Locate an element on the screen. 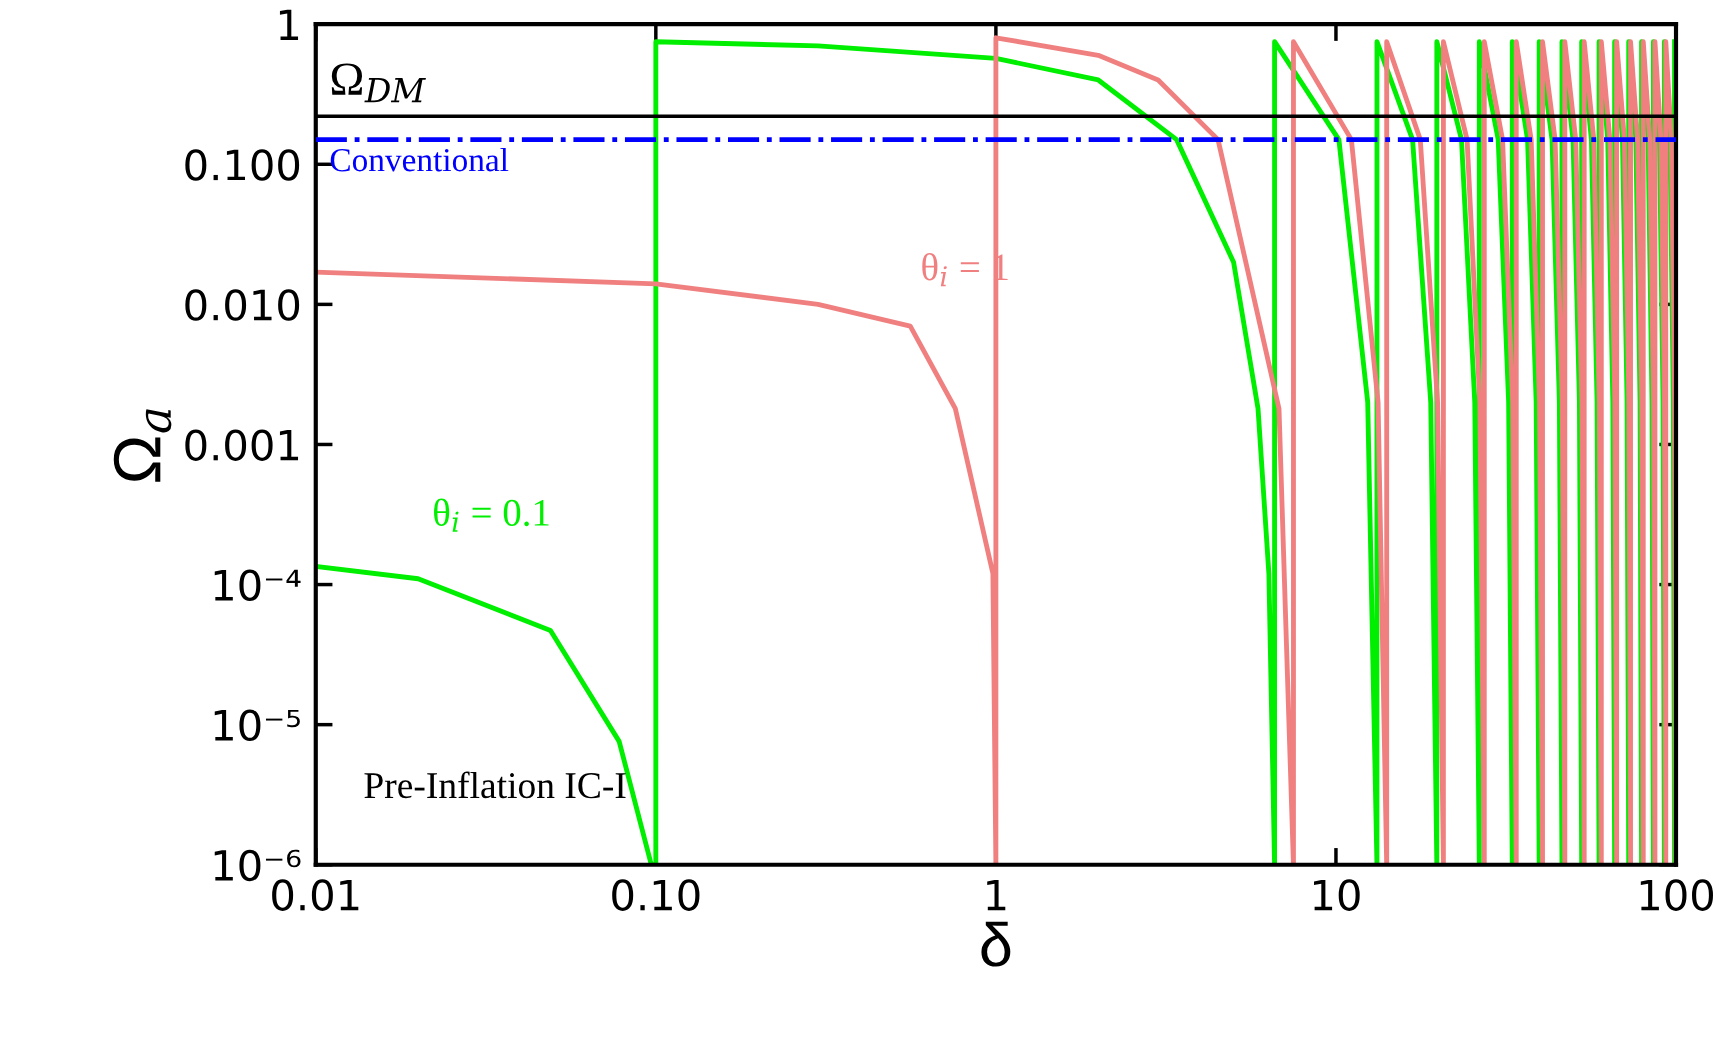  x-tick-label: 0.10 is located at coordinates (656, 895).